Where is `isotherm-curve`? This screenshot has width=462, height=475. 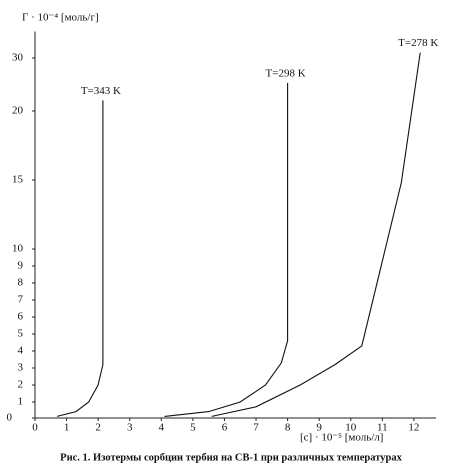
isotherm-curve is located at coordinates (80, 258).